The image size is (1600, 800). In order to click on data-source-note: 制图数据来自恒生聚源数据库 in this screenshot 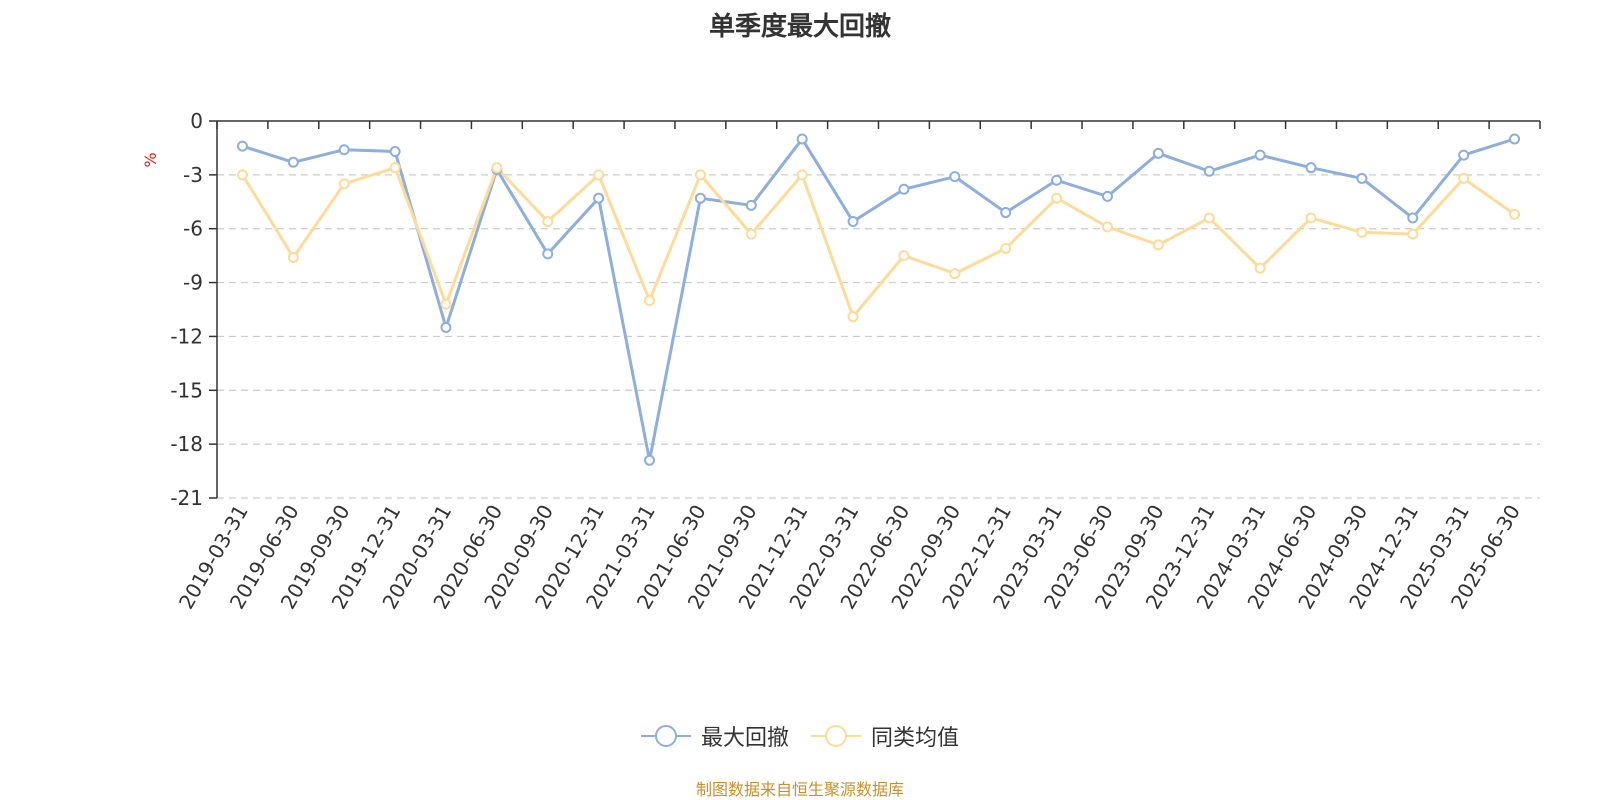, I will do `click(799, 789)`.